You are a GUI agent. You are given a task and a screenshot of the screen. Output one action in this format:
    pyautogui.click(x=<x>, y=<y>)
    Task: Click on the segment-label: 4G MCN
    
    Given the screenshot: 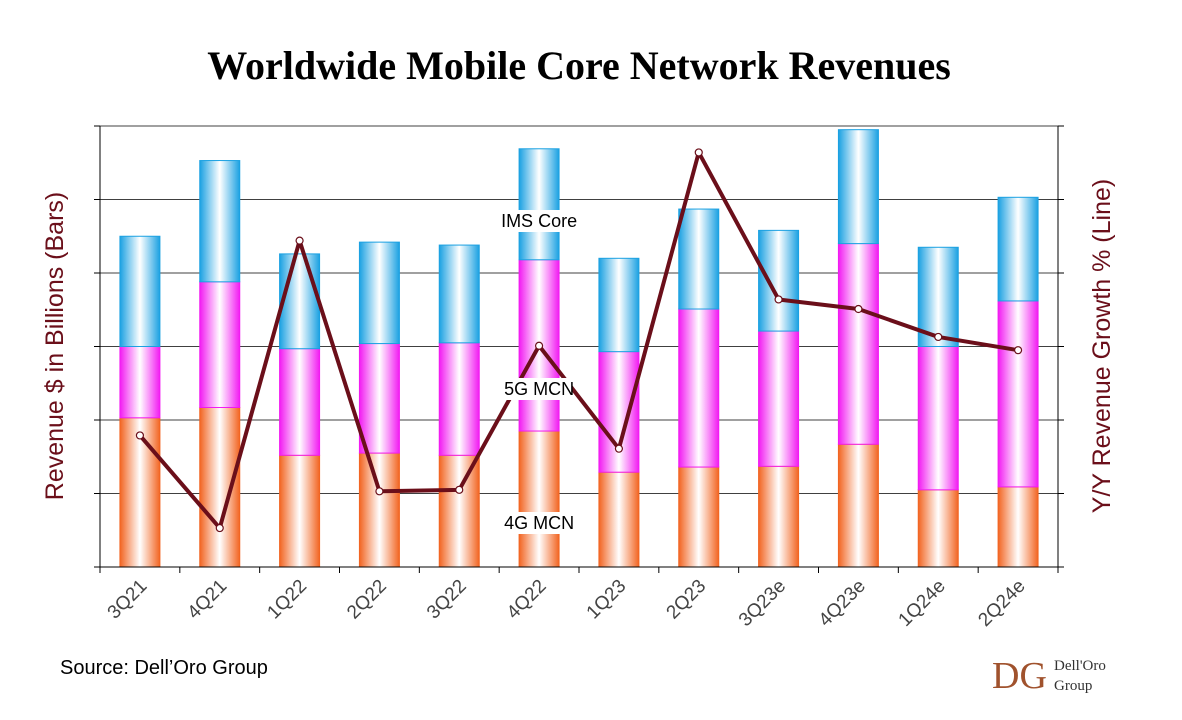 What is the action you would take?
    pyautogui.click(x=539, y=523)
    